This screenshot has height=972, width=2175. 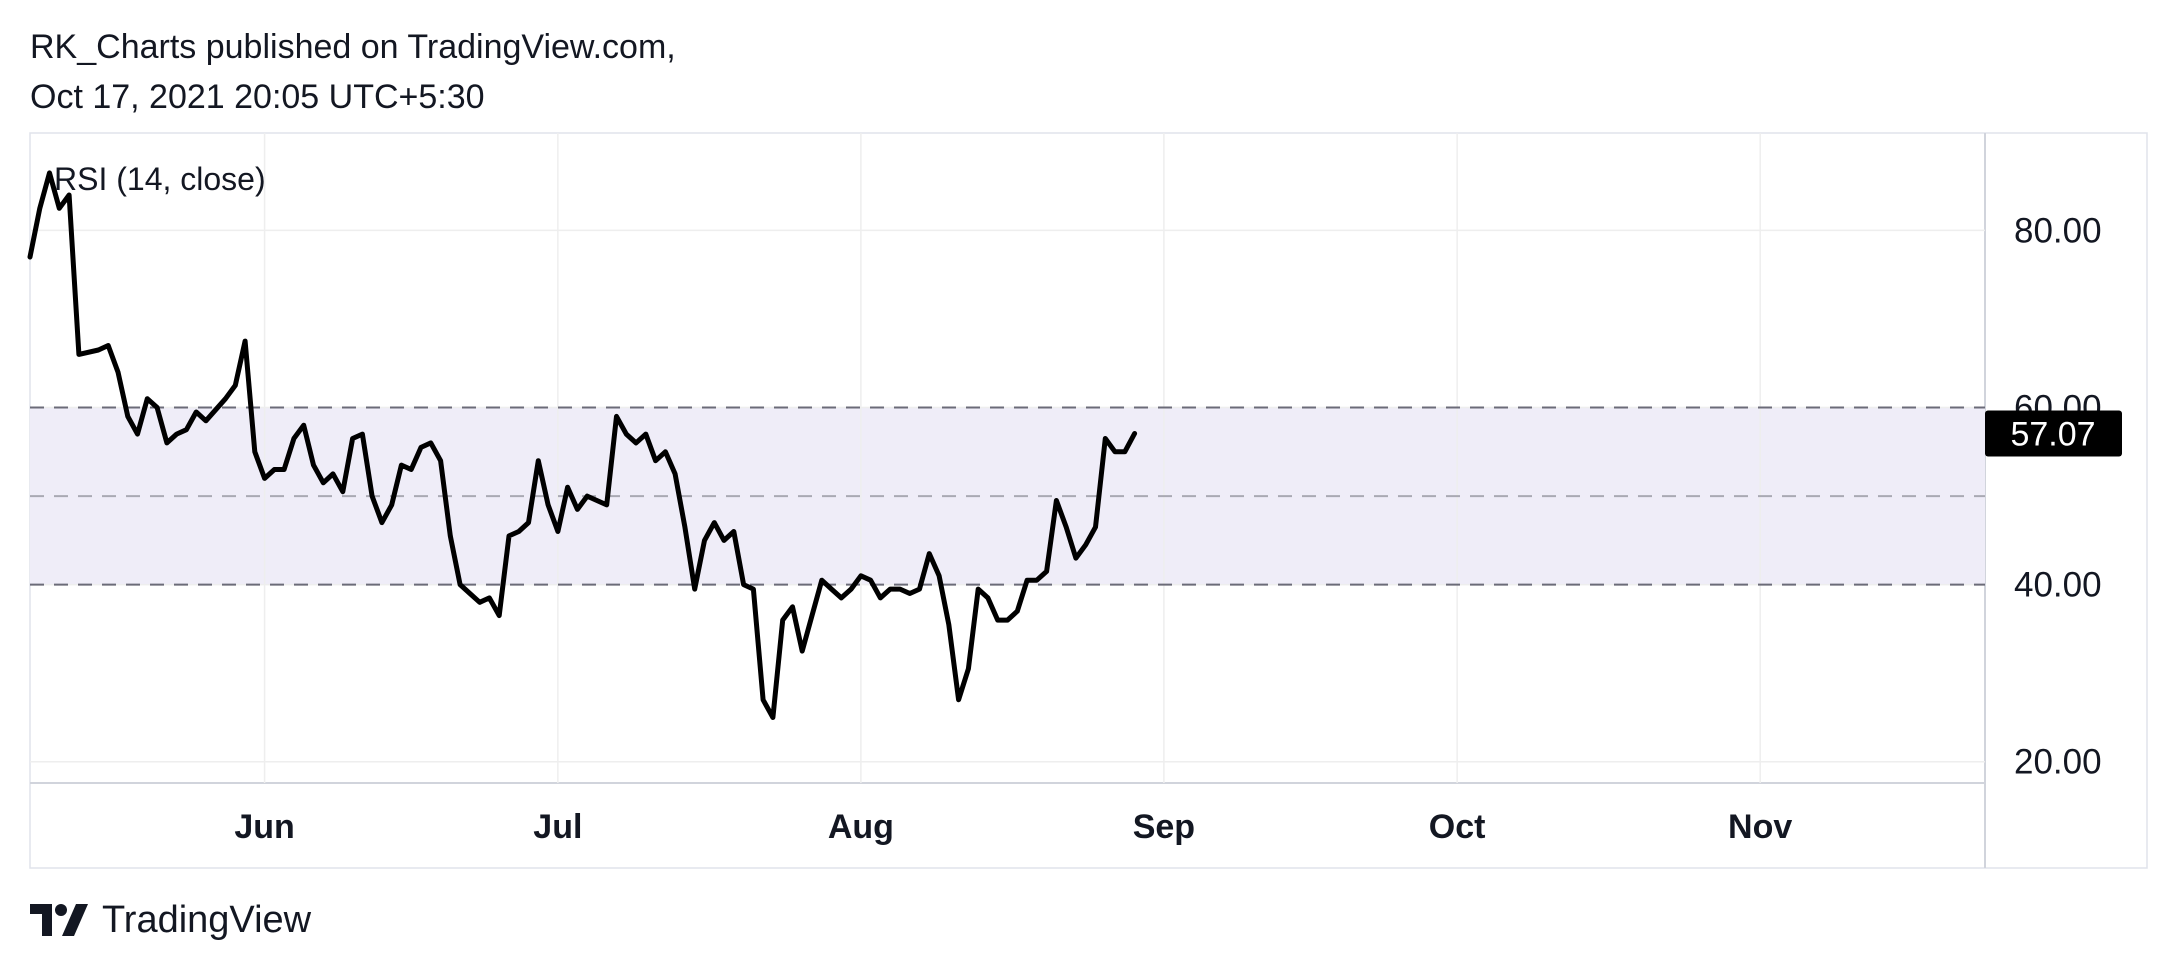 I want to click on y-tick-label: 40.00, so click(x=2058, y=585).